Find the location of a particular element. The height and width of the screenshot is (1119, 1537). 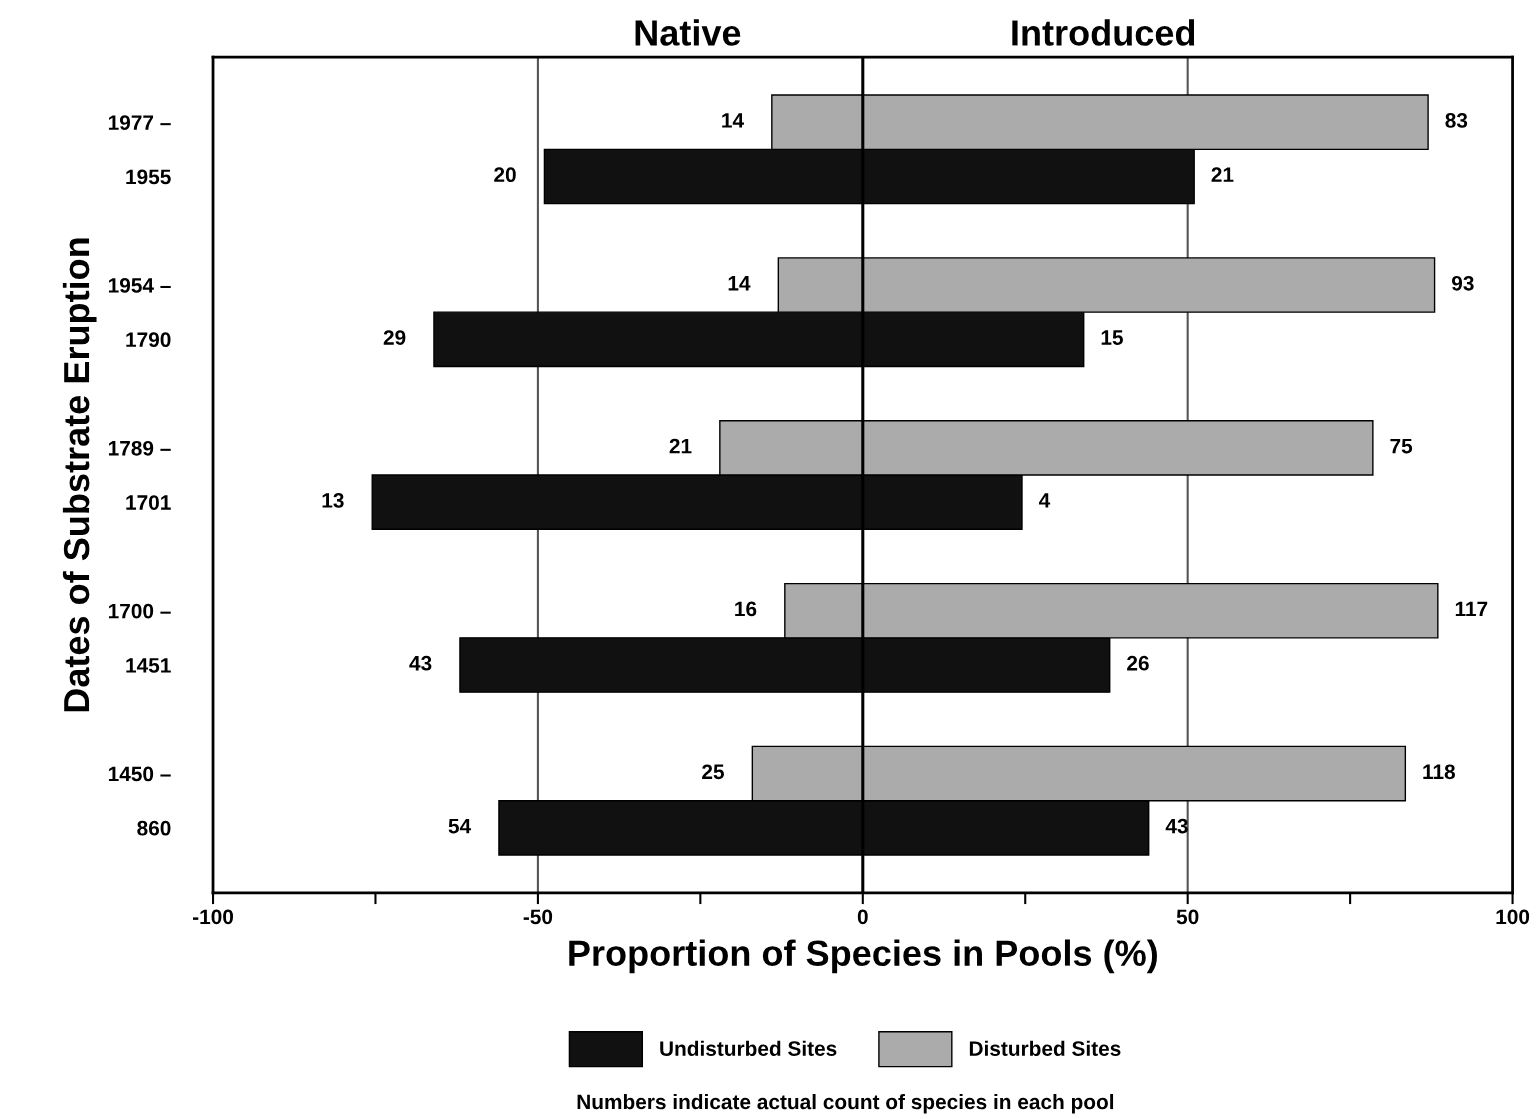

annotation: 29 is located at coordinates (394, 337).